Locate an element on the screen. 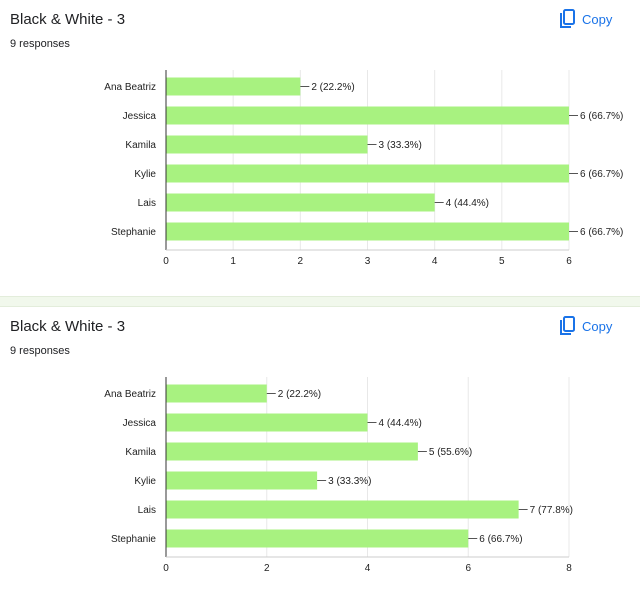 The image size is (640, 603). section-divider is located at coordinates (320, 301).